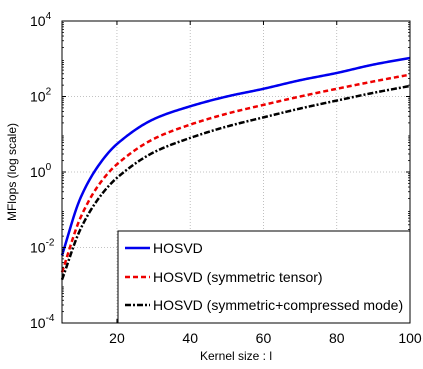  Describe the element at coordinates (337, 338) in the screenshot. I see `x-tick-label: 80` at that location.